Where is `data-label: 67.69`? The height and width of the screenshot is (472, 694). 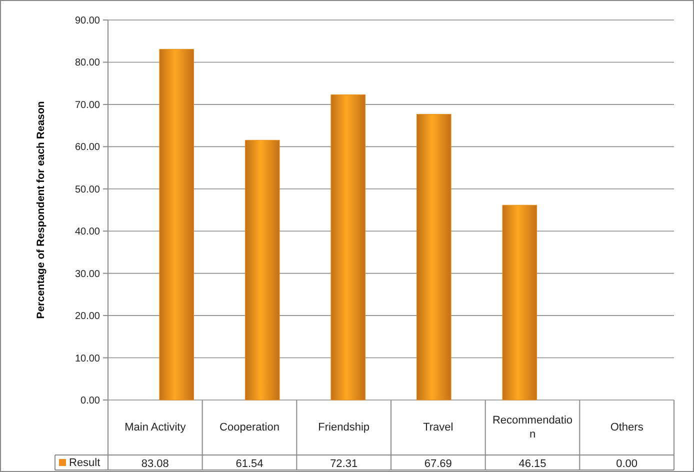
data-label: 67.69 is located at coordinates (438, 464).